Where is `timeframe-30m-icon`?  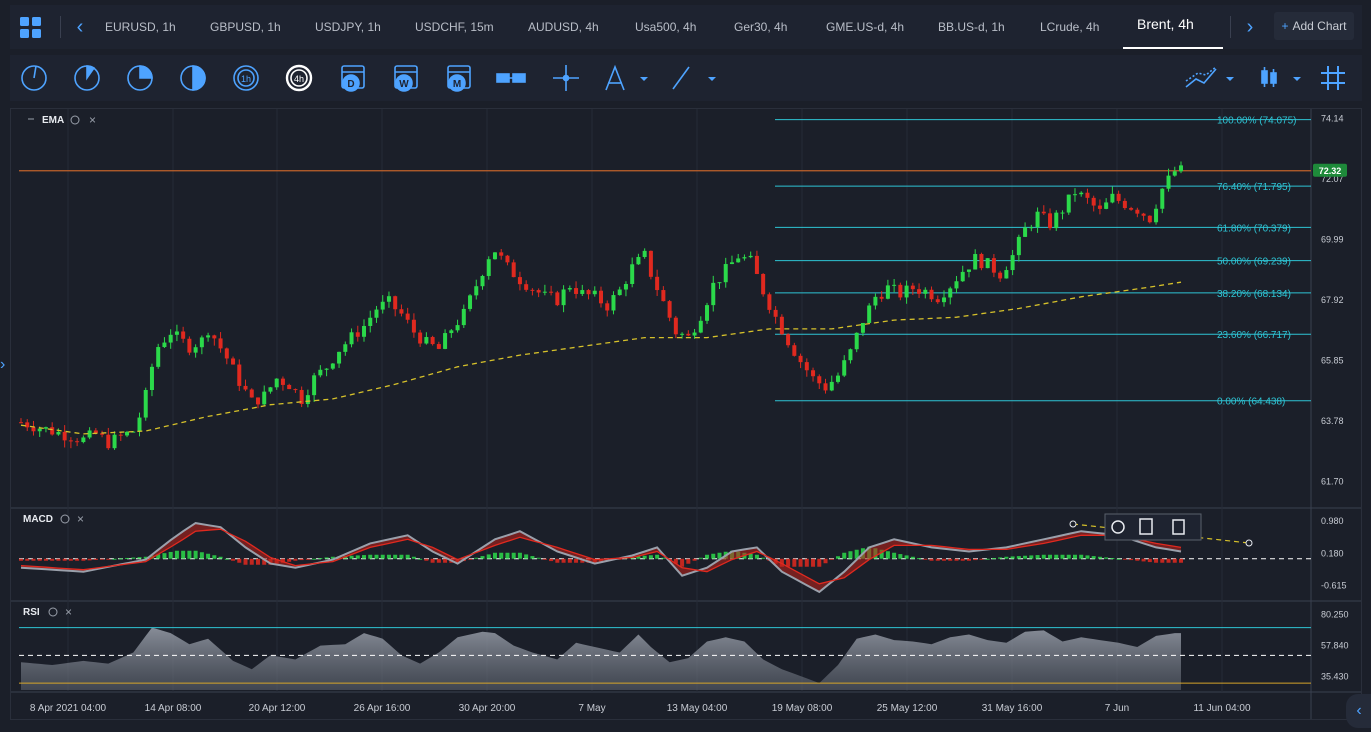
timeframe-30m-icon is located at coordinates (193, 78).